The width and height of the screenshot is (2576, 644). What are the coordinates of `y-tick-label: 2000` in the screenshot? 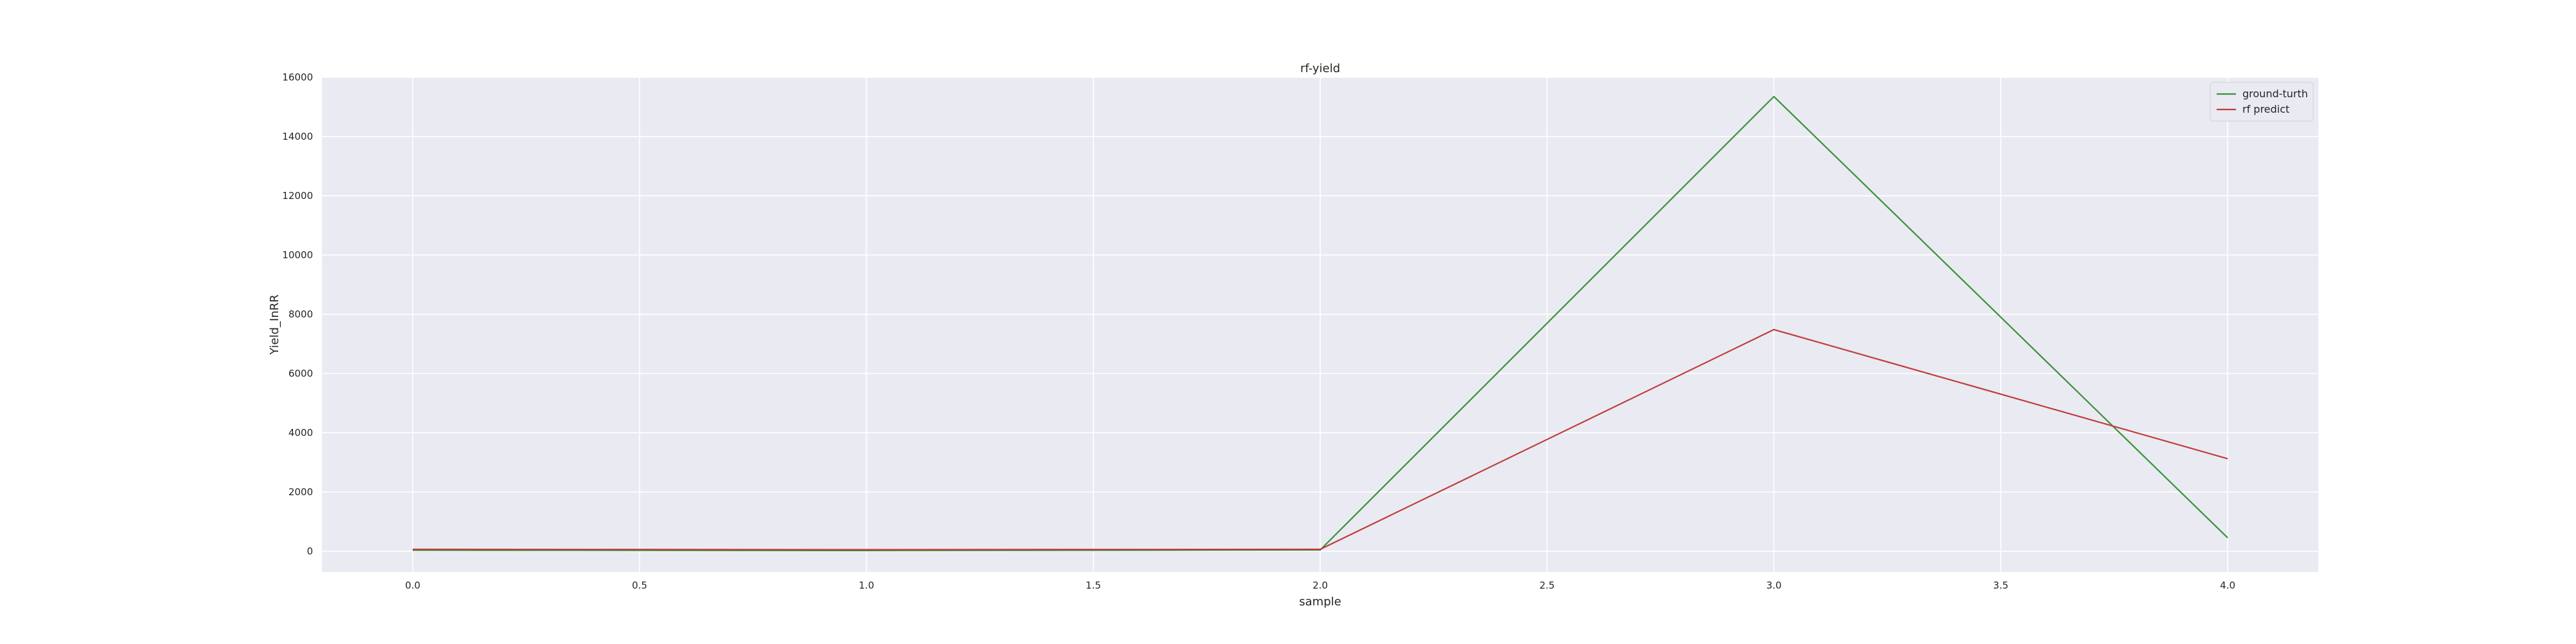 It's located at (301, 492).